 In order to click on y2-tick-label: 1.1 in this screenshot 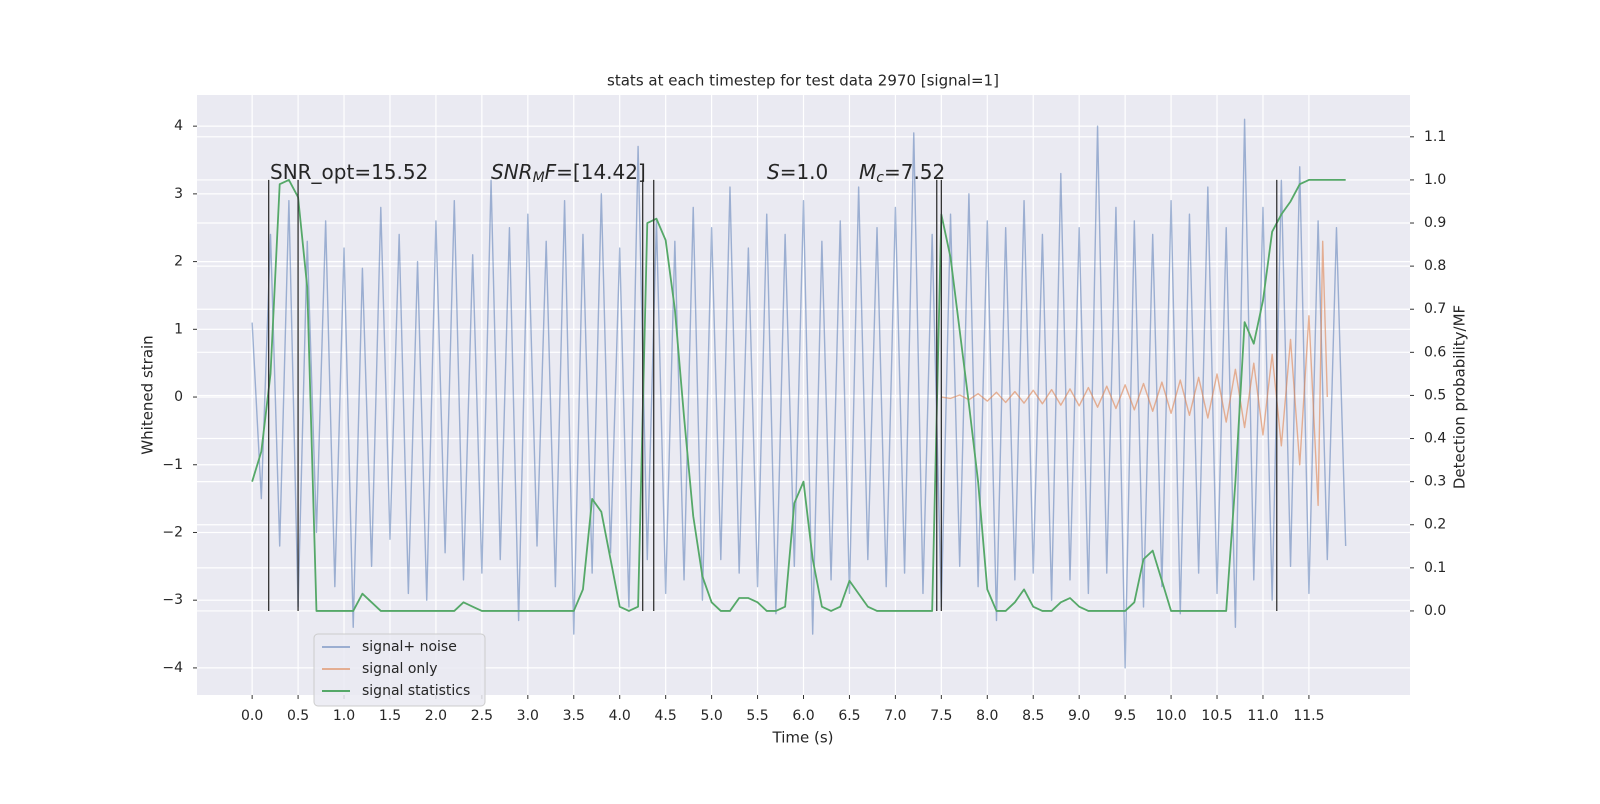, I will do `click(1435, 137)`.